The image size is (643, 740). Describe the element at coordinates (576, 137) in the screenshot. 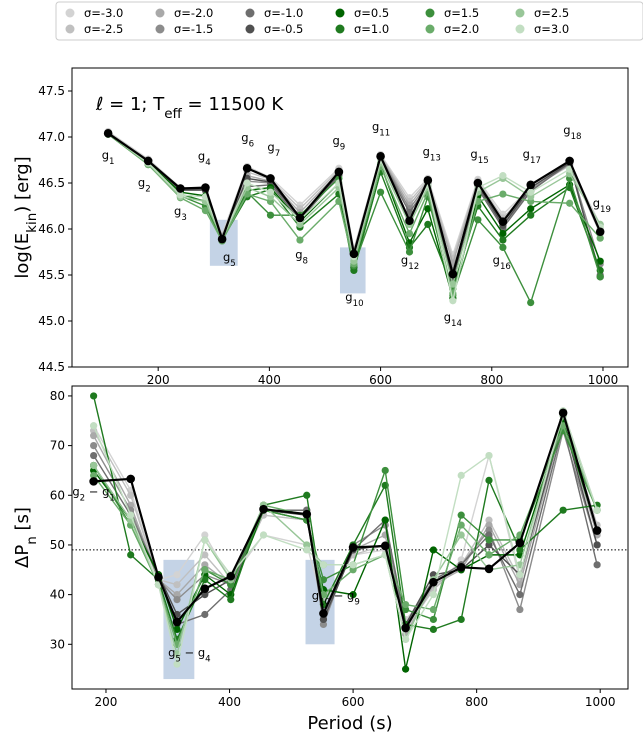

I see `mode-label-sub: 18` at that location.